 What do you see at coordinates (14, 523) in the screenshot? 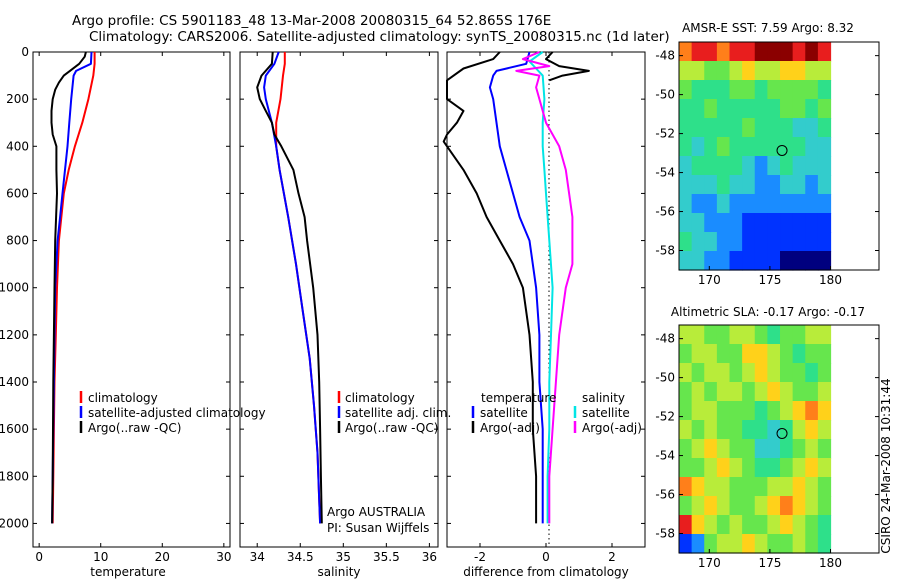
I see `y-tick-label: 2000` at bounding box center [14, 523].